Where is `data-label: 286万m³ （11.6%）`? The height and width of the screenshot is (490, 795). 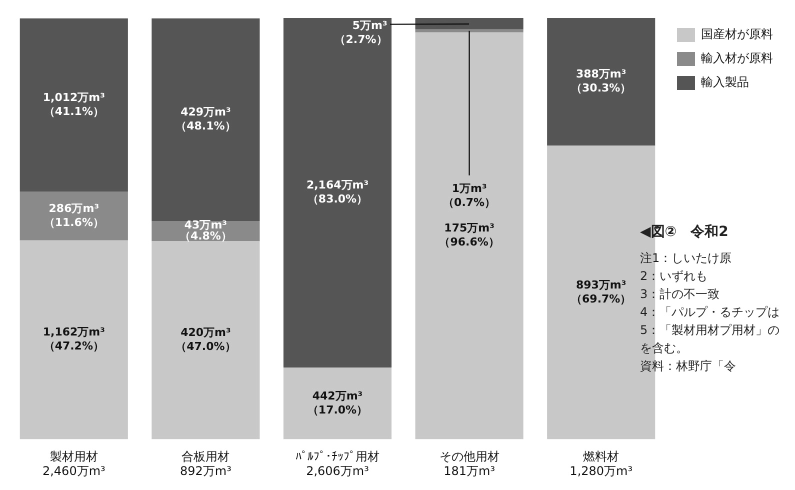 data-label: 286万m³ （11.6%） is located at coordinates (74, 215).